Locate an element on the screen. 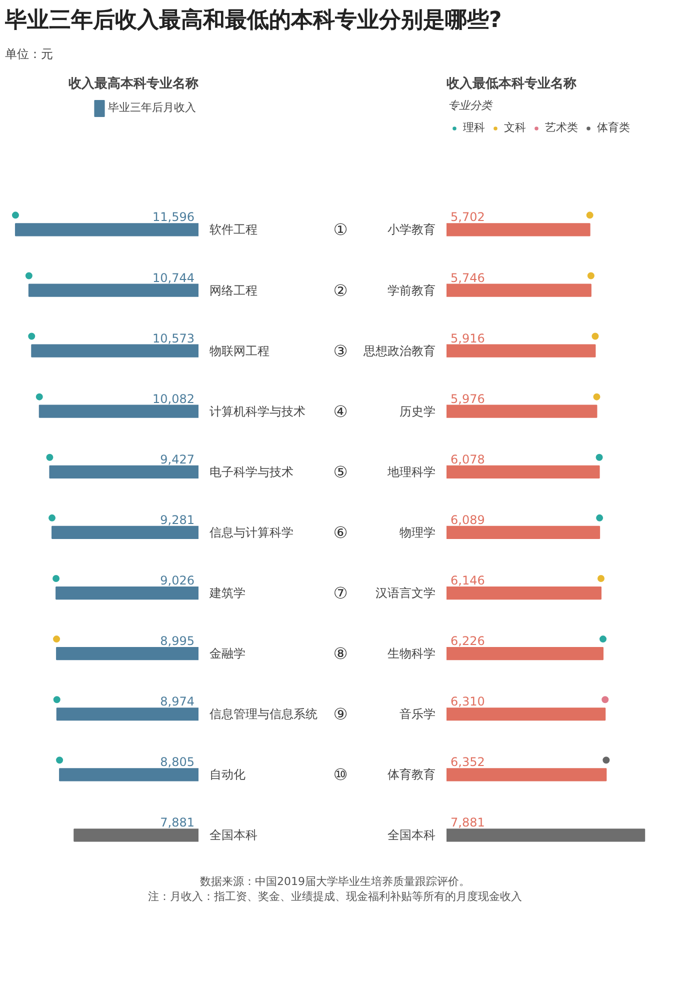  y-tick-label: 自动化 is located at coordinates (228, 774).